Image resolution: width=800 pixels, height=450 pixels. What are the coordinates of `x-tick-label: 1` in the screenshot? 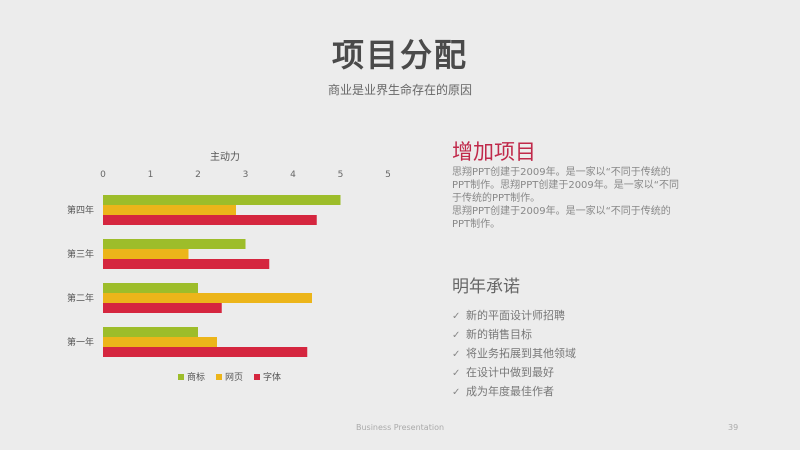 It's located at (151, 175).